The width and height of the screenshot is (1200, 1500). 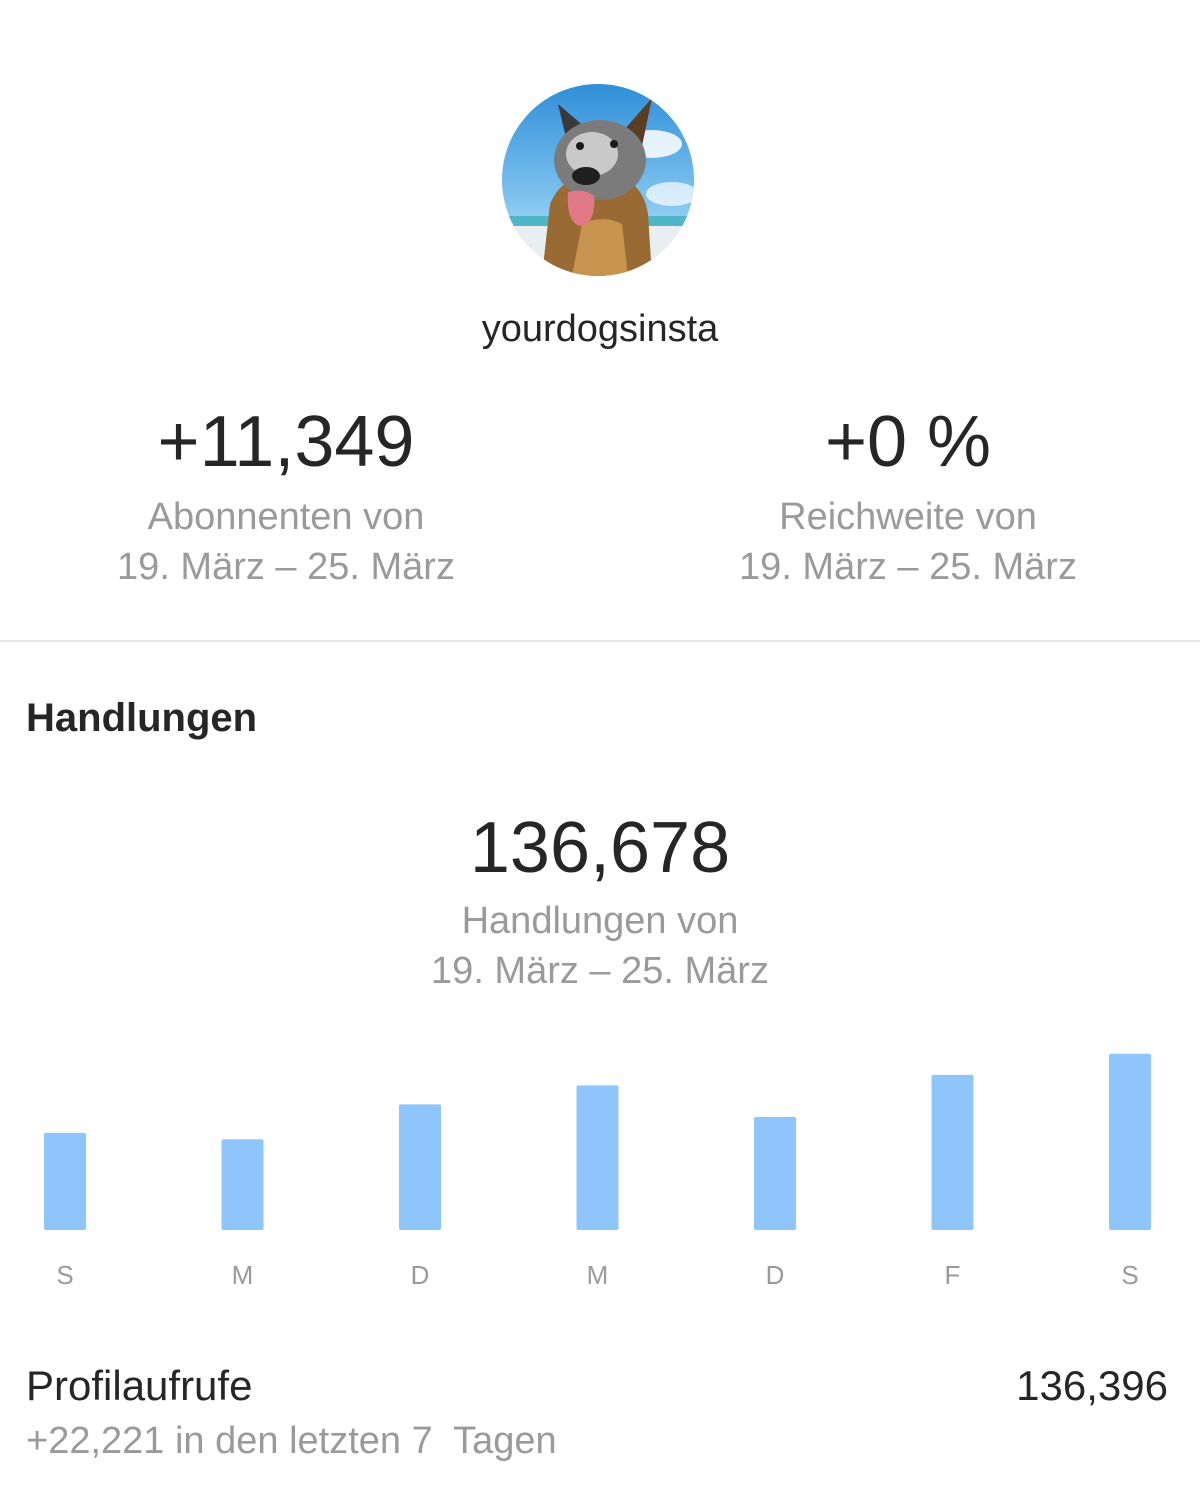 I want to click on reach-stat: +0 % Reichweite von 19. März – 25. März, so click(x=908, y=496).